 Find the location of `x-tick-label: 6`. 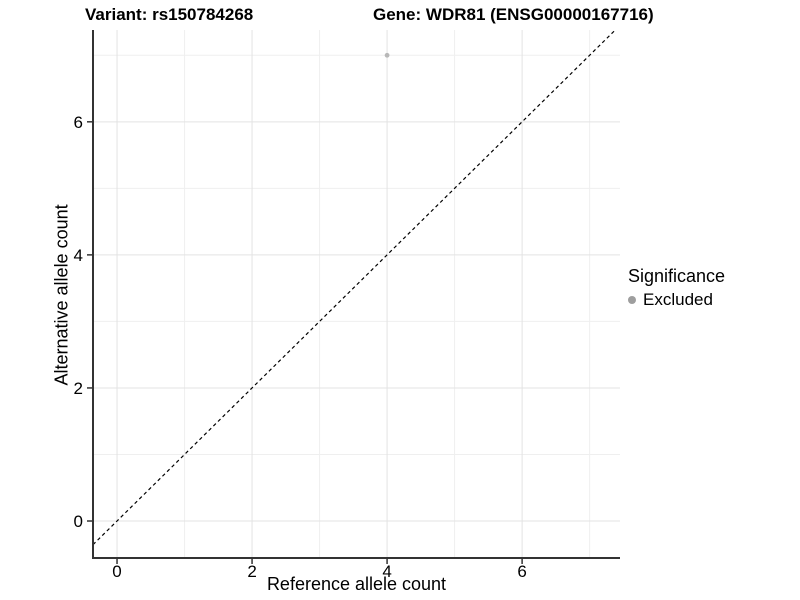

x-tick-label: 6 is located at coordinates (521, 571).